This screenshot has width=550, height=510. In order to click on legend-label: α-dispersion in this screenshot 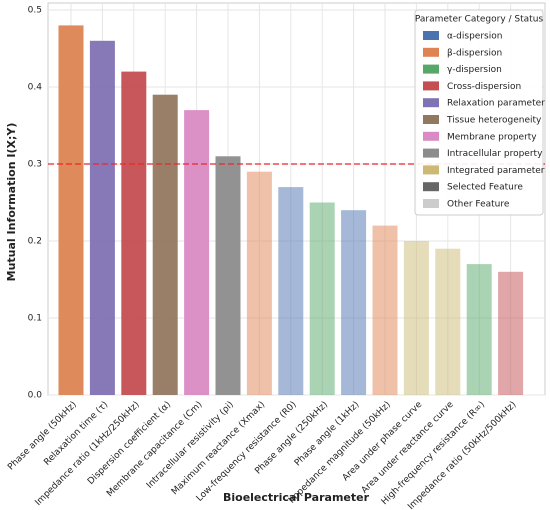, I will do `click(474, 37)`.